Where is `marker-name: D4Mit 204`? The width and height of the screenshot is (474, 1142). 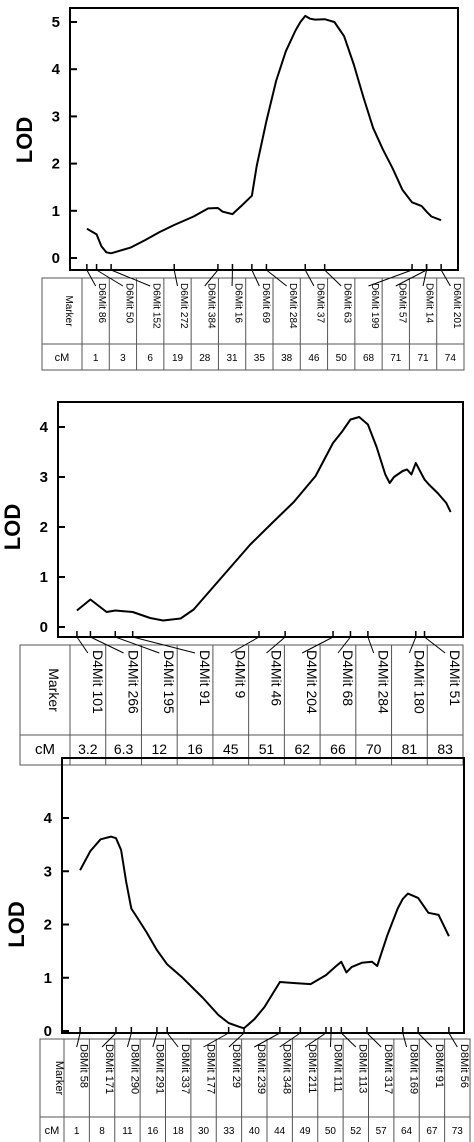
marker-name: D4Mit 204 is located at coordinates (312, 682).